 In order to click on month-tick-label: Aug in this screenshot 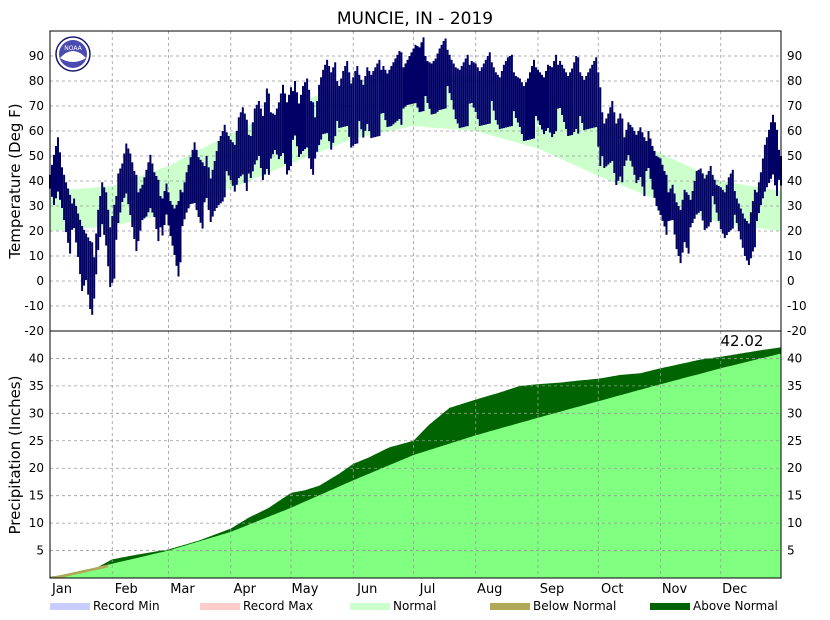, I will do `click(489, 589)`.